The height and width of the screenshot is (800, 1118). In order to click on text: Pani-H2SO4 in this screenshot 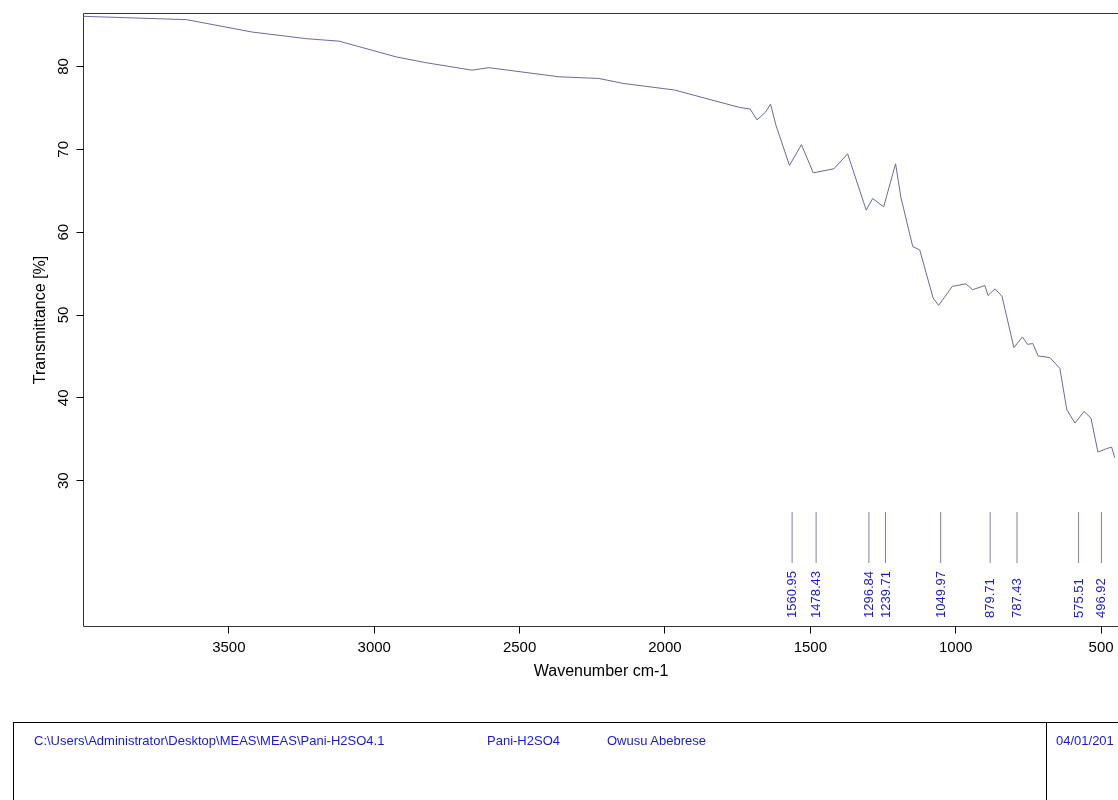, I will do `click(523, 740)`.